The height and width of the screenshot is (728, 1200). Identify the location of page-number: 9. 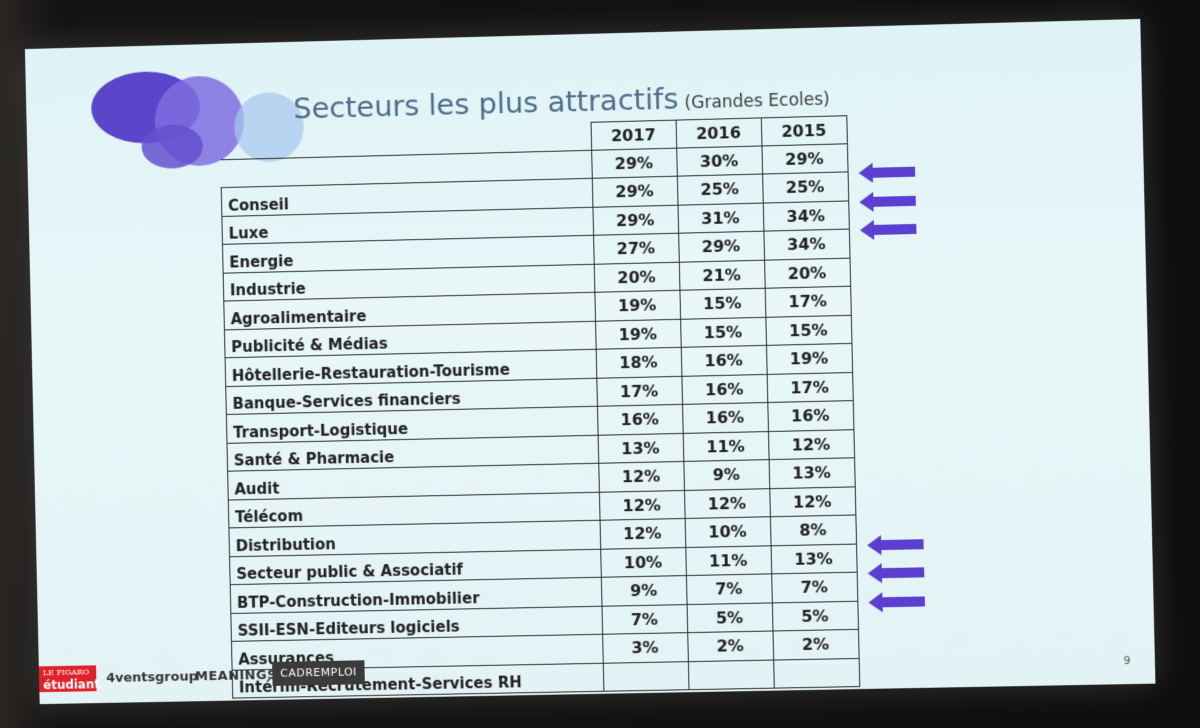
(1126, 660).